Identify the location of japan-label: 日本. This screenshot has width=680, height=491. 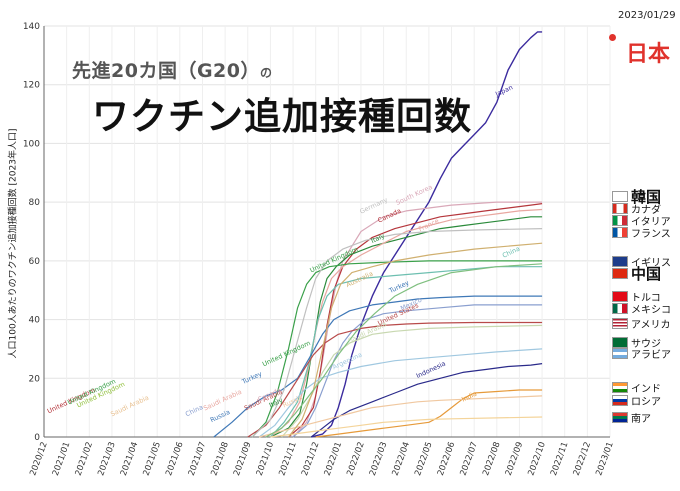
(648, 54).